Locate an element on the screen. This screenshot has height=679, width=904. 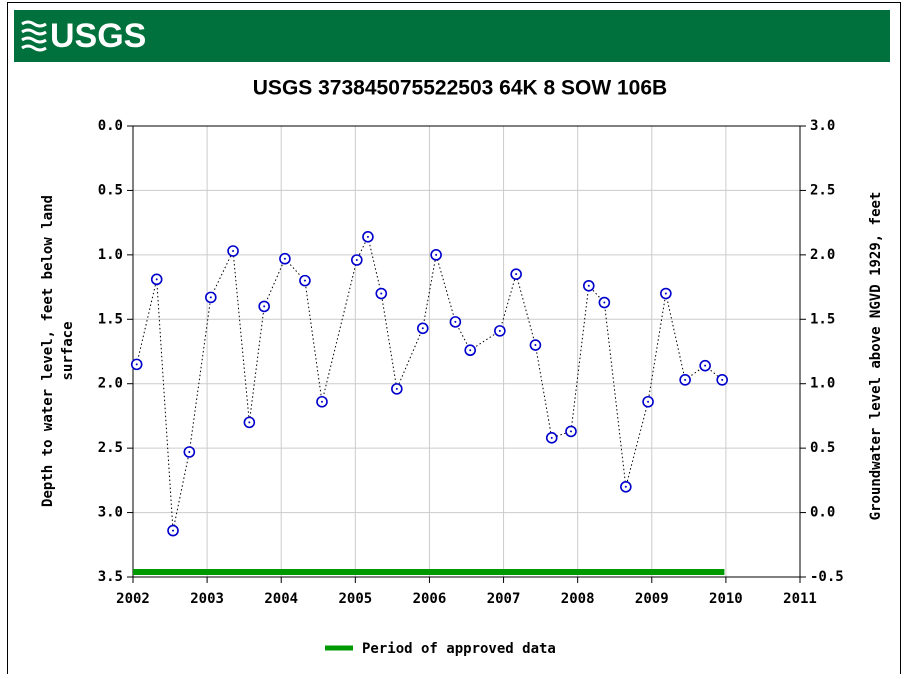
y-tick-label: 0.5 is located at coordinates (110, 190).